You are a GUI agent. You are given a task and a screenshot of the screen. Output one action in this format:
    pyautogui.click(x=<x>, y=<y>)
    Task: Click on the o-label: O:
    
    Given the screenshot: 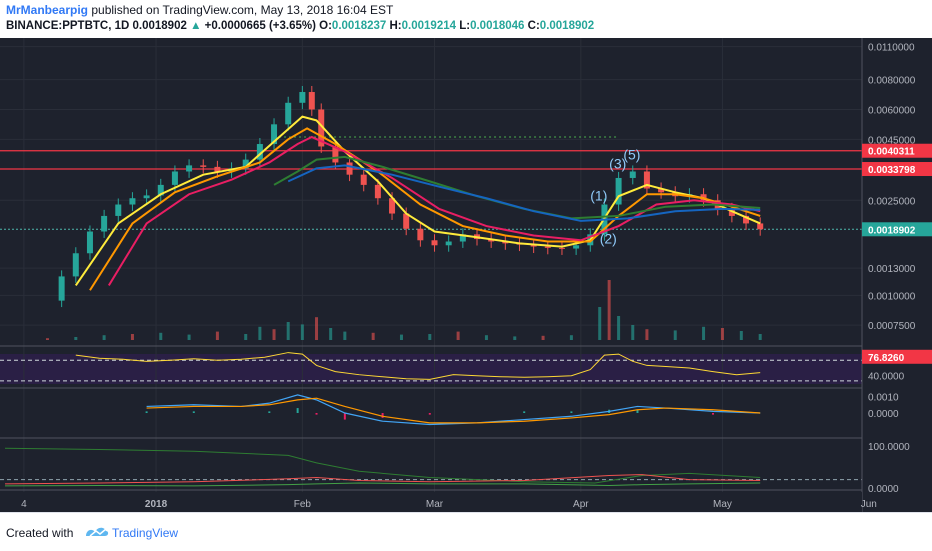 What is the action you would take?
    pyautogui.click(x=325, y=26)
    